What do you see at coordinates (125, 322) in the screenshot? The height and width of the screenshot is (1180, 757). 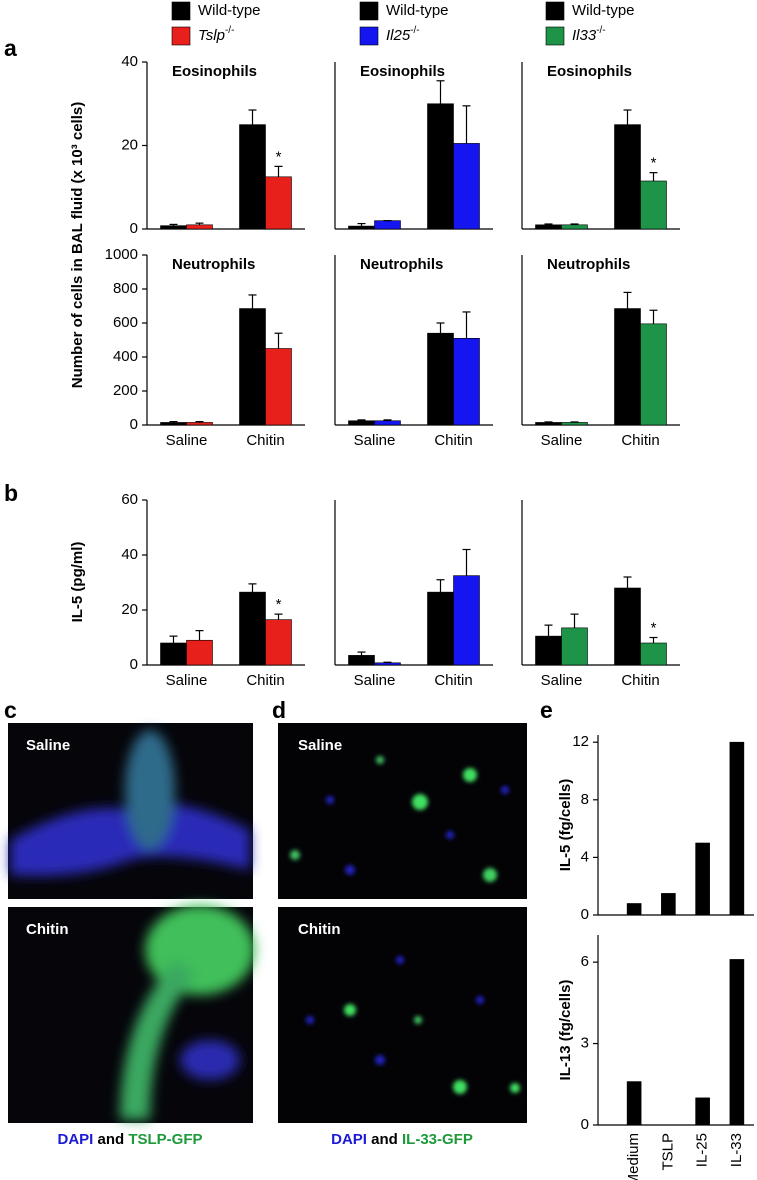 I see `y-tick-label: 600` at bounding box center [125, 322].